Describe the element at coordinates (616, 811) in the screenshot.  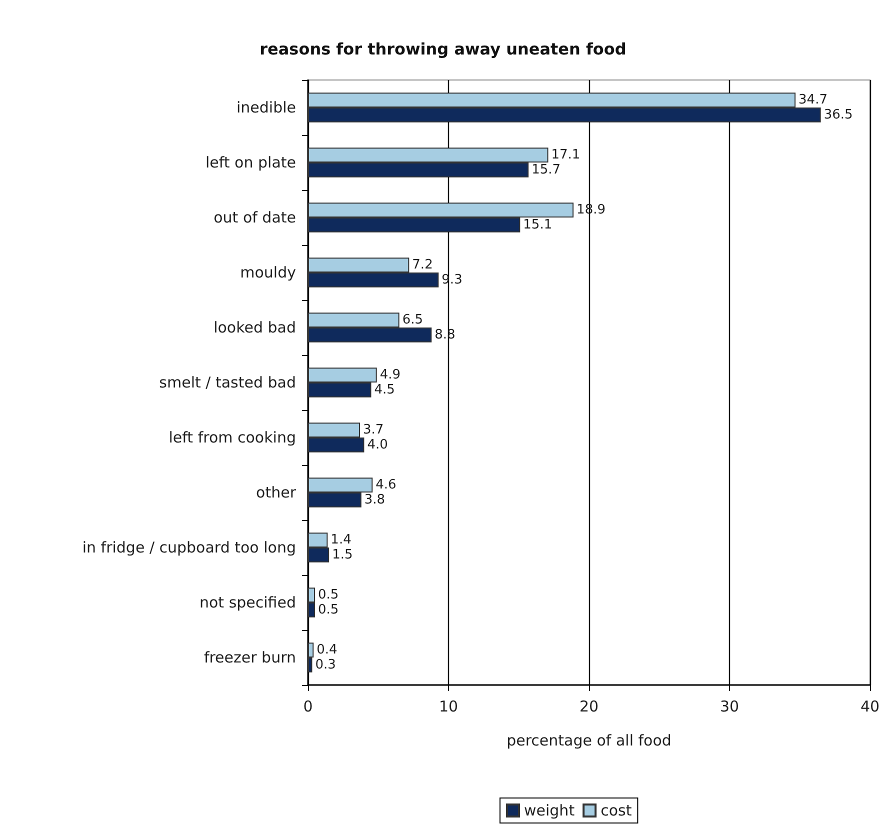
I see `legend-label: cost` at that location.